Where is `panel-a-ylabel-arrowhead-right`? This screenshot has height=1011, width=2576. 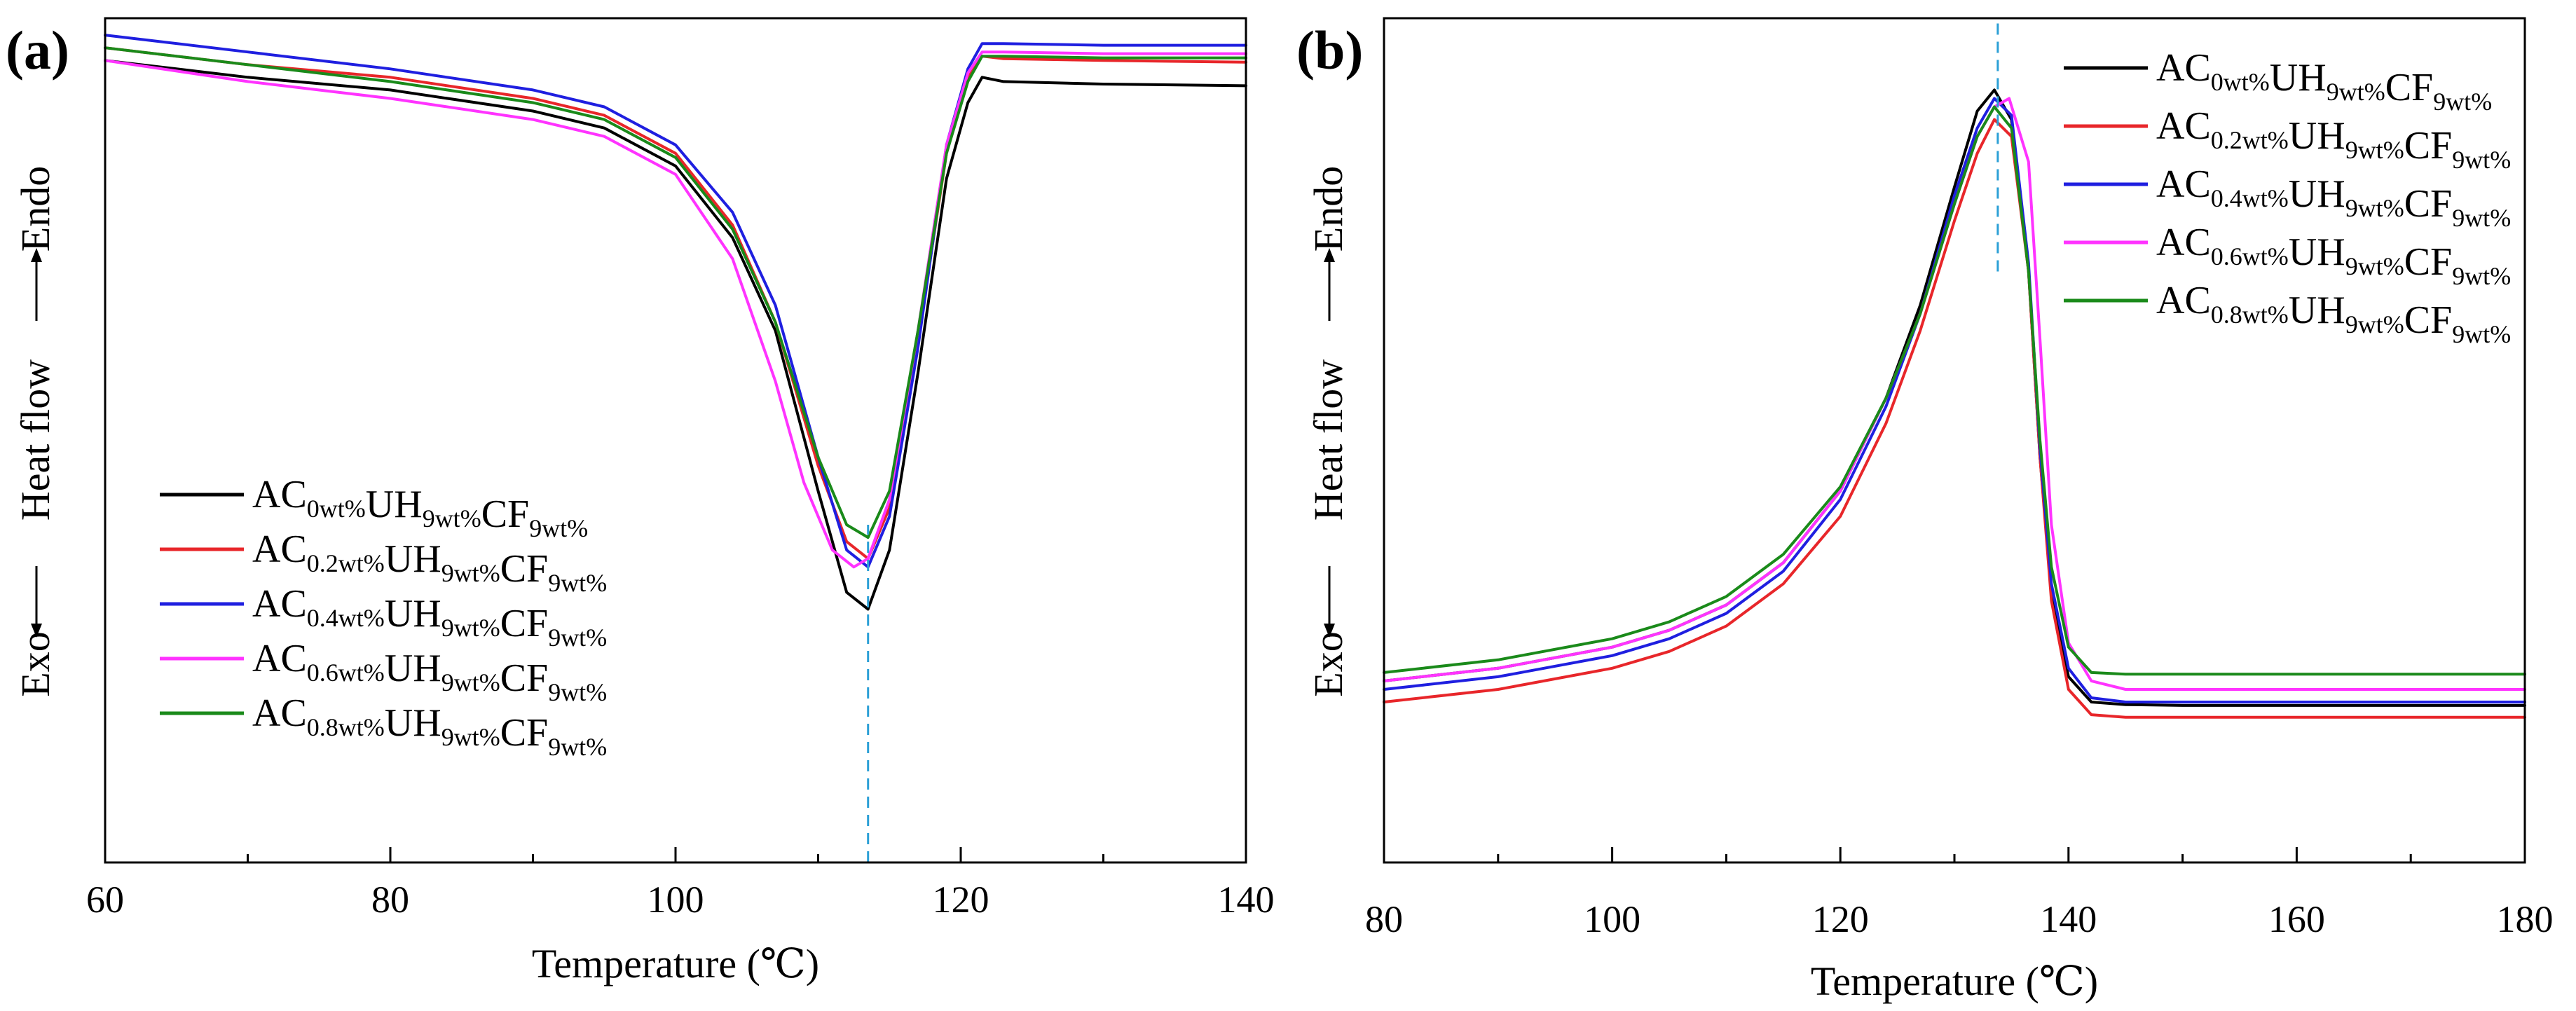 panel-a-ylabel-arrowhead-right is located at coordinates (36, 255).